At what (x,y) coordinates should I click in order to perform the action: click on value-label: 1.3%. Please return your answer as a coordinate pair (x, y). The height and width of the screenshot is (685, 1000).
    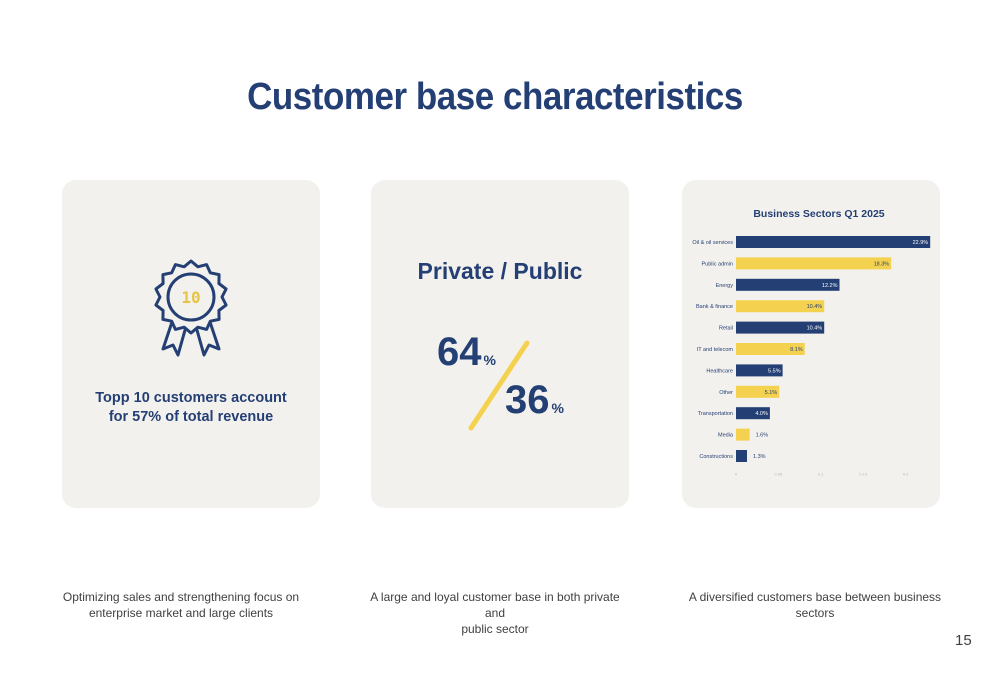
    Looking at the image, I should click on (759, 457).